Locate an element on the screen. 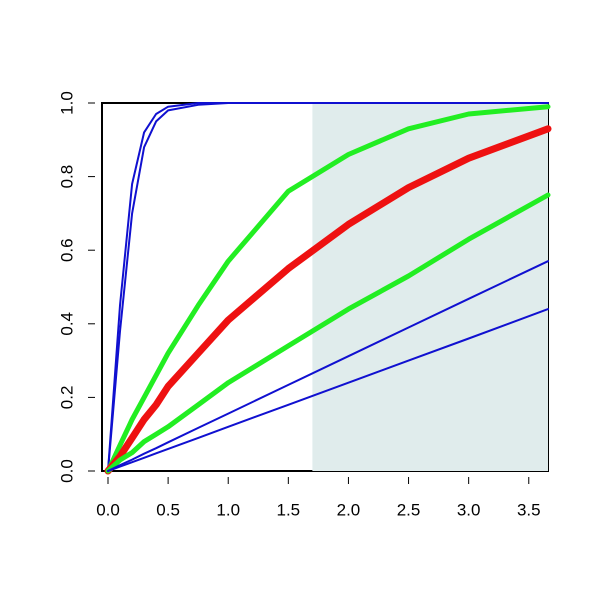 This screenshot has height=600, width=600. y-tick-label: 0.8 is located at coordinates (66, 177).